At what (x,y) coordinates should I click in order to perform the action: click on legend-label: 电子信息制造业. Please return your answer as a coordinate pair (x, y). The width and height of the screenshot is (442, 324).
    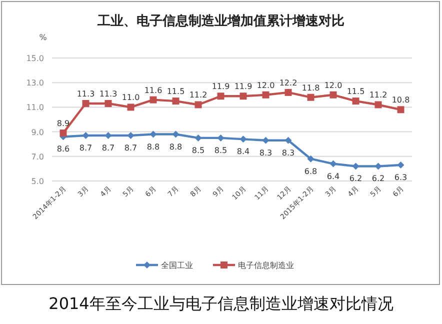
    Looking at the image, I should click on (266, 265).